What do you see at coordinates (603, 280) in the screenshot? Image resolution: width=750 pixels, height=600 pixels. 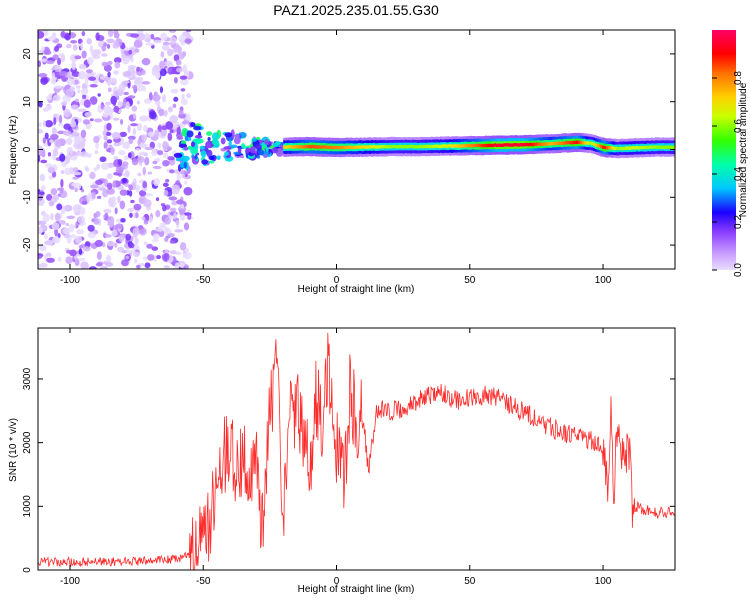 I see `spectrogram-x-tick-label: 100` at bounding box center [603, 280].